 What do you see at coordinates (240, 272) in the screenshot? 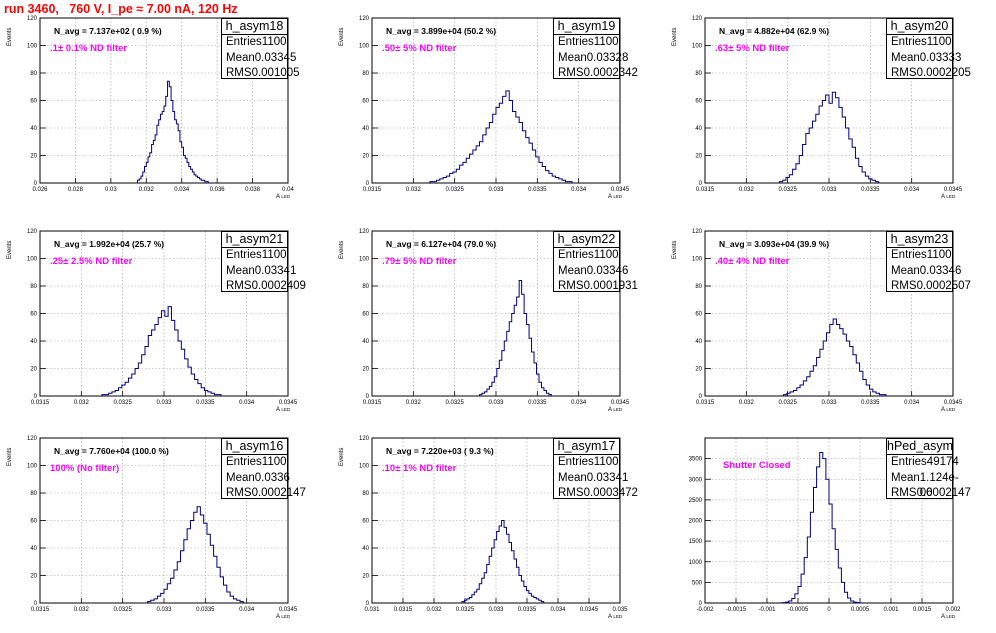
I see `stats-label-mean: Mean` at bounding box center [240, 272].